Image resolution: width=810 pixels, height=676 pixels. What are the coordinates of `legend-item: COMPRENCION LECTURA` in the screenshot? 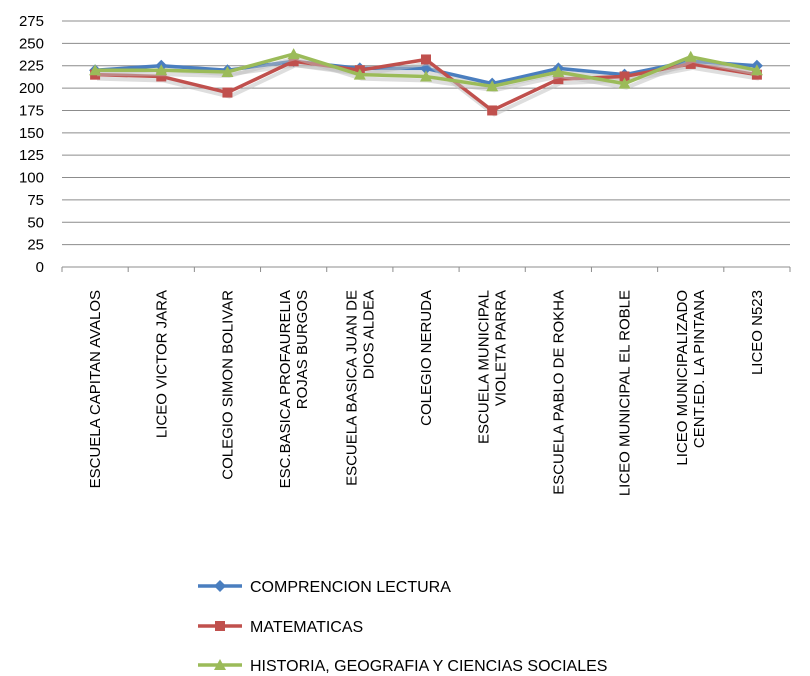 It's located at (324, 587).